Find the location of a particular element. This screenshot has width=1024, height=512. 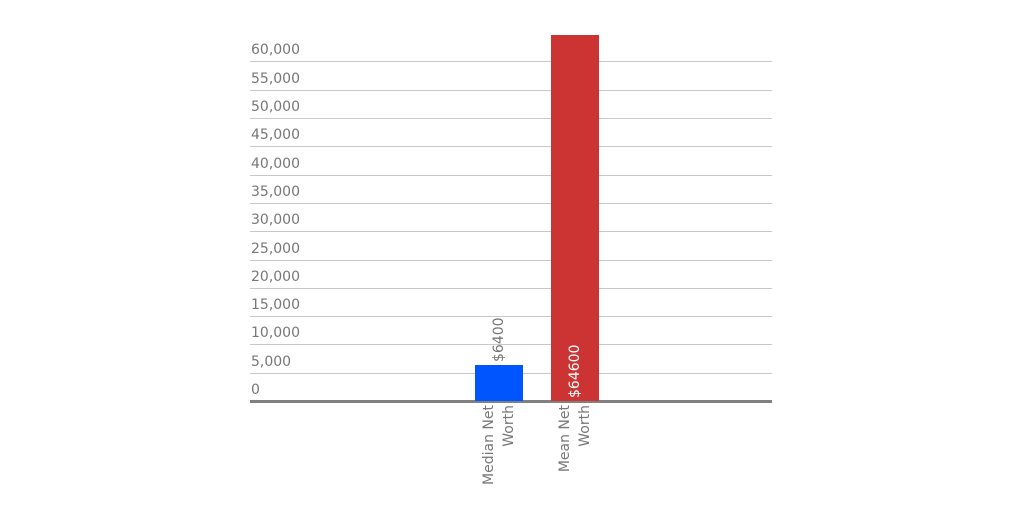

bar-value-label: $6400 is located at coordinates (499, 339).